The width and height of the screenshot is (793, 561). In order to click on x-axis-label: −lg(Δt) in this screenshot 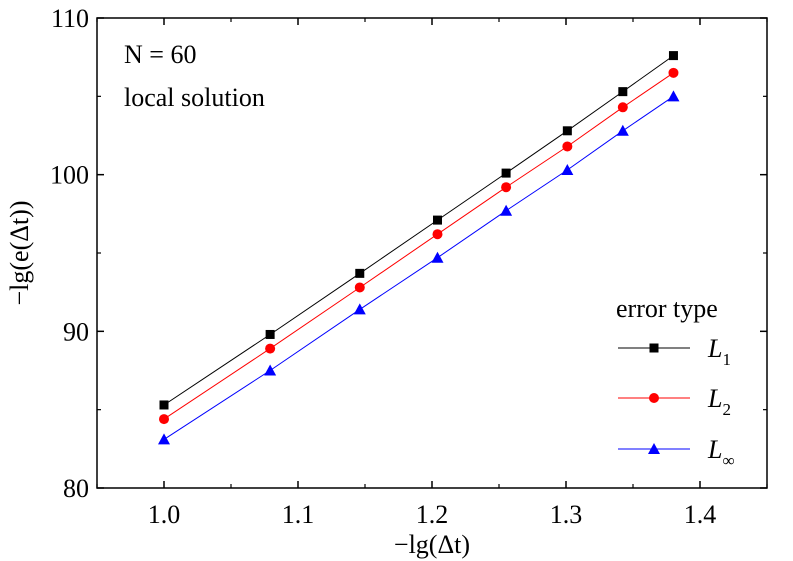, I will do `click(432, 544)`.